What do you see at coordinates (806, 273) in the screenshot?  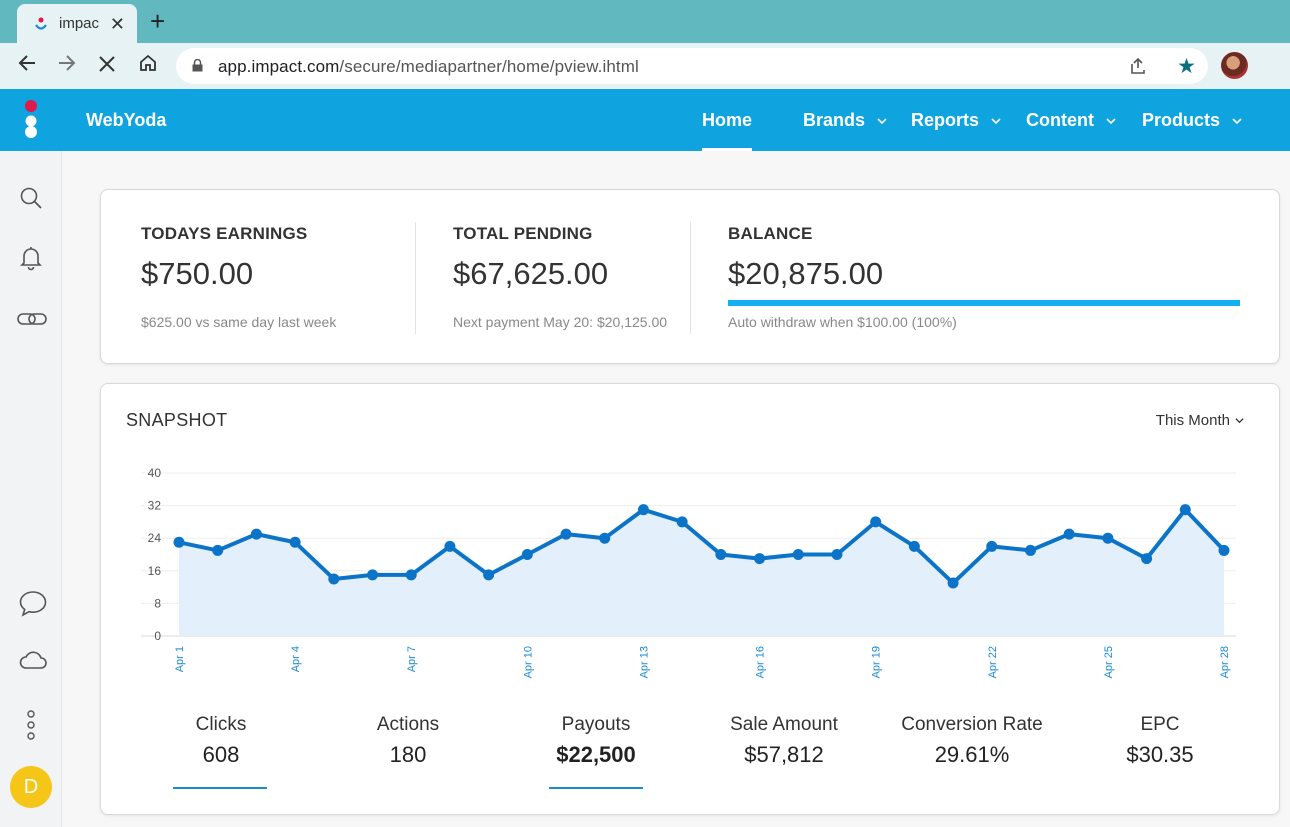 I see `balance-value: $20,875.00` at bounding box center [806, 273].